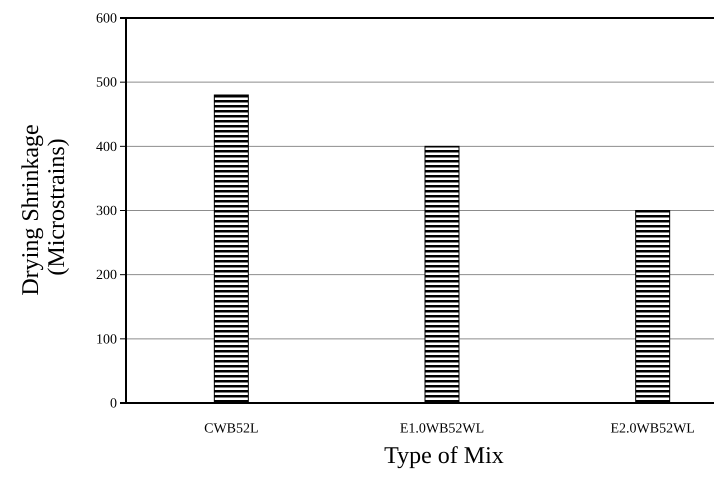 The height and width of the screenshot is (477, 714). Describe the element at coordinates (444, 456) in the screenshot. I see `x-axis-title: Type of Mix` at that location.